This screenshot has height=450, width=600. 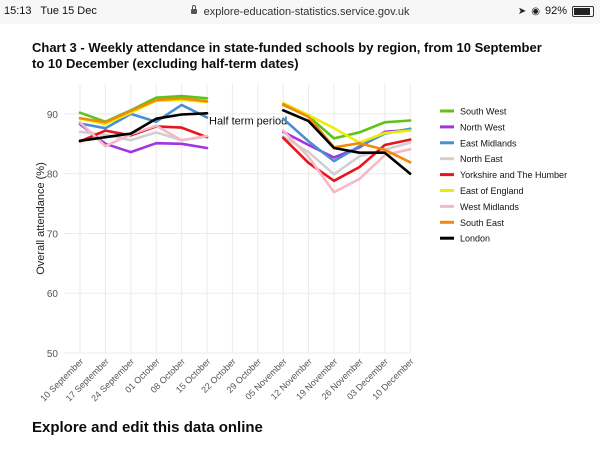 I want to click on y-tick-label: 70, so click(x=53, y=234).